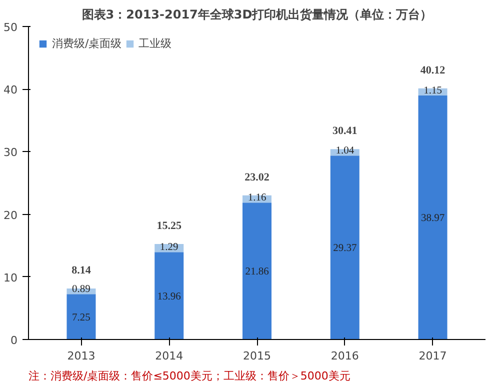 This screenshot has height=387, width=500. Describe the element at coordinates (11, 27) in the screenshot. I see `y-tick-label: 50` at that location.